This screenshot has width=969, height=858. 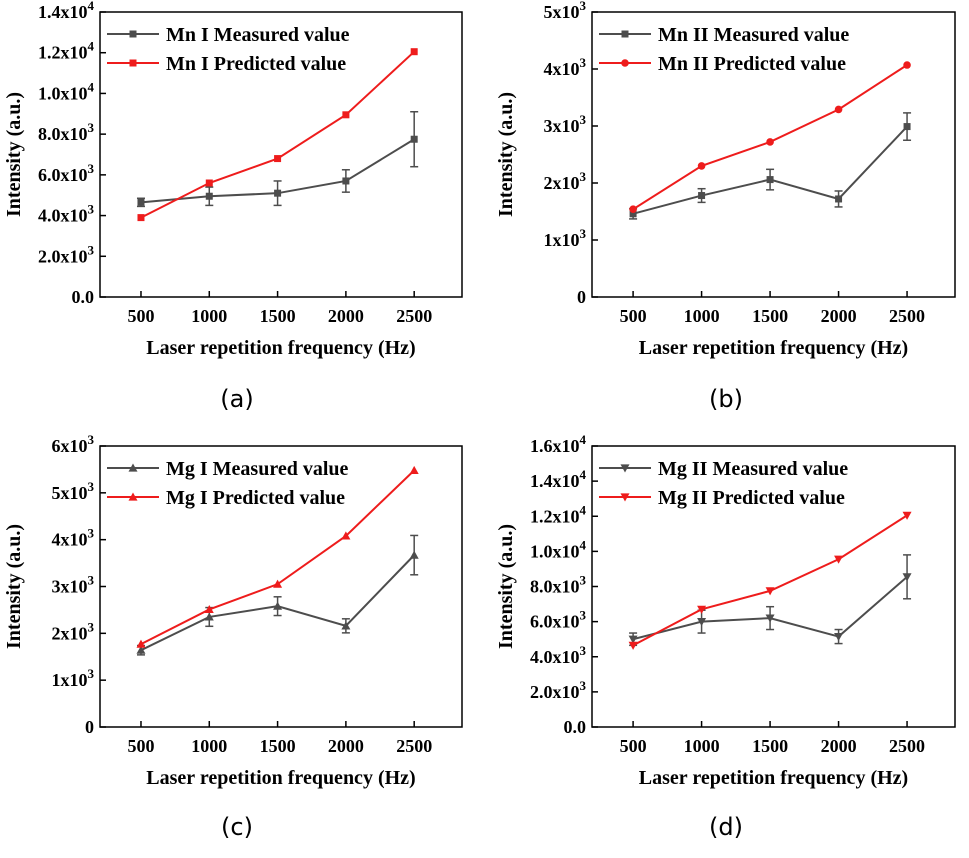 I want to click on panel-label: (b), so click(x=726, y=399).